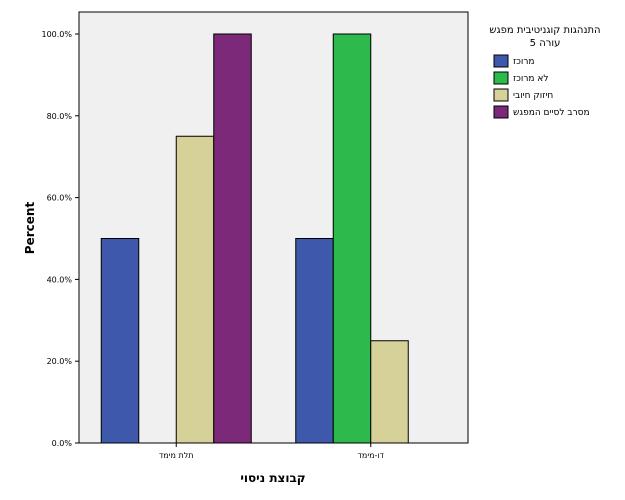 The height and width of the screenshot is (500, 625). What do you see at coordinates (62, 443) in the screenshot?
I see `y-tick-label: 0.0%` at bounding box center [62, 443].